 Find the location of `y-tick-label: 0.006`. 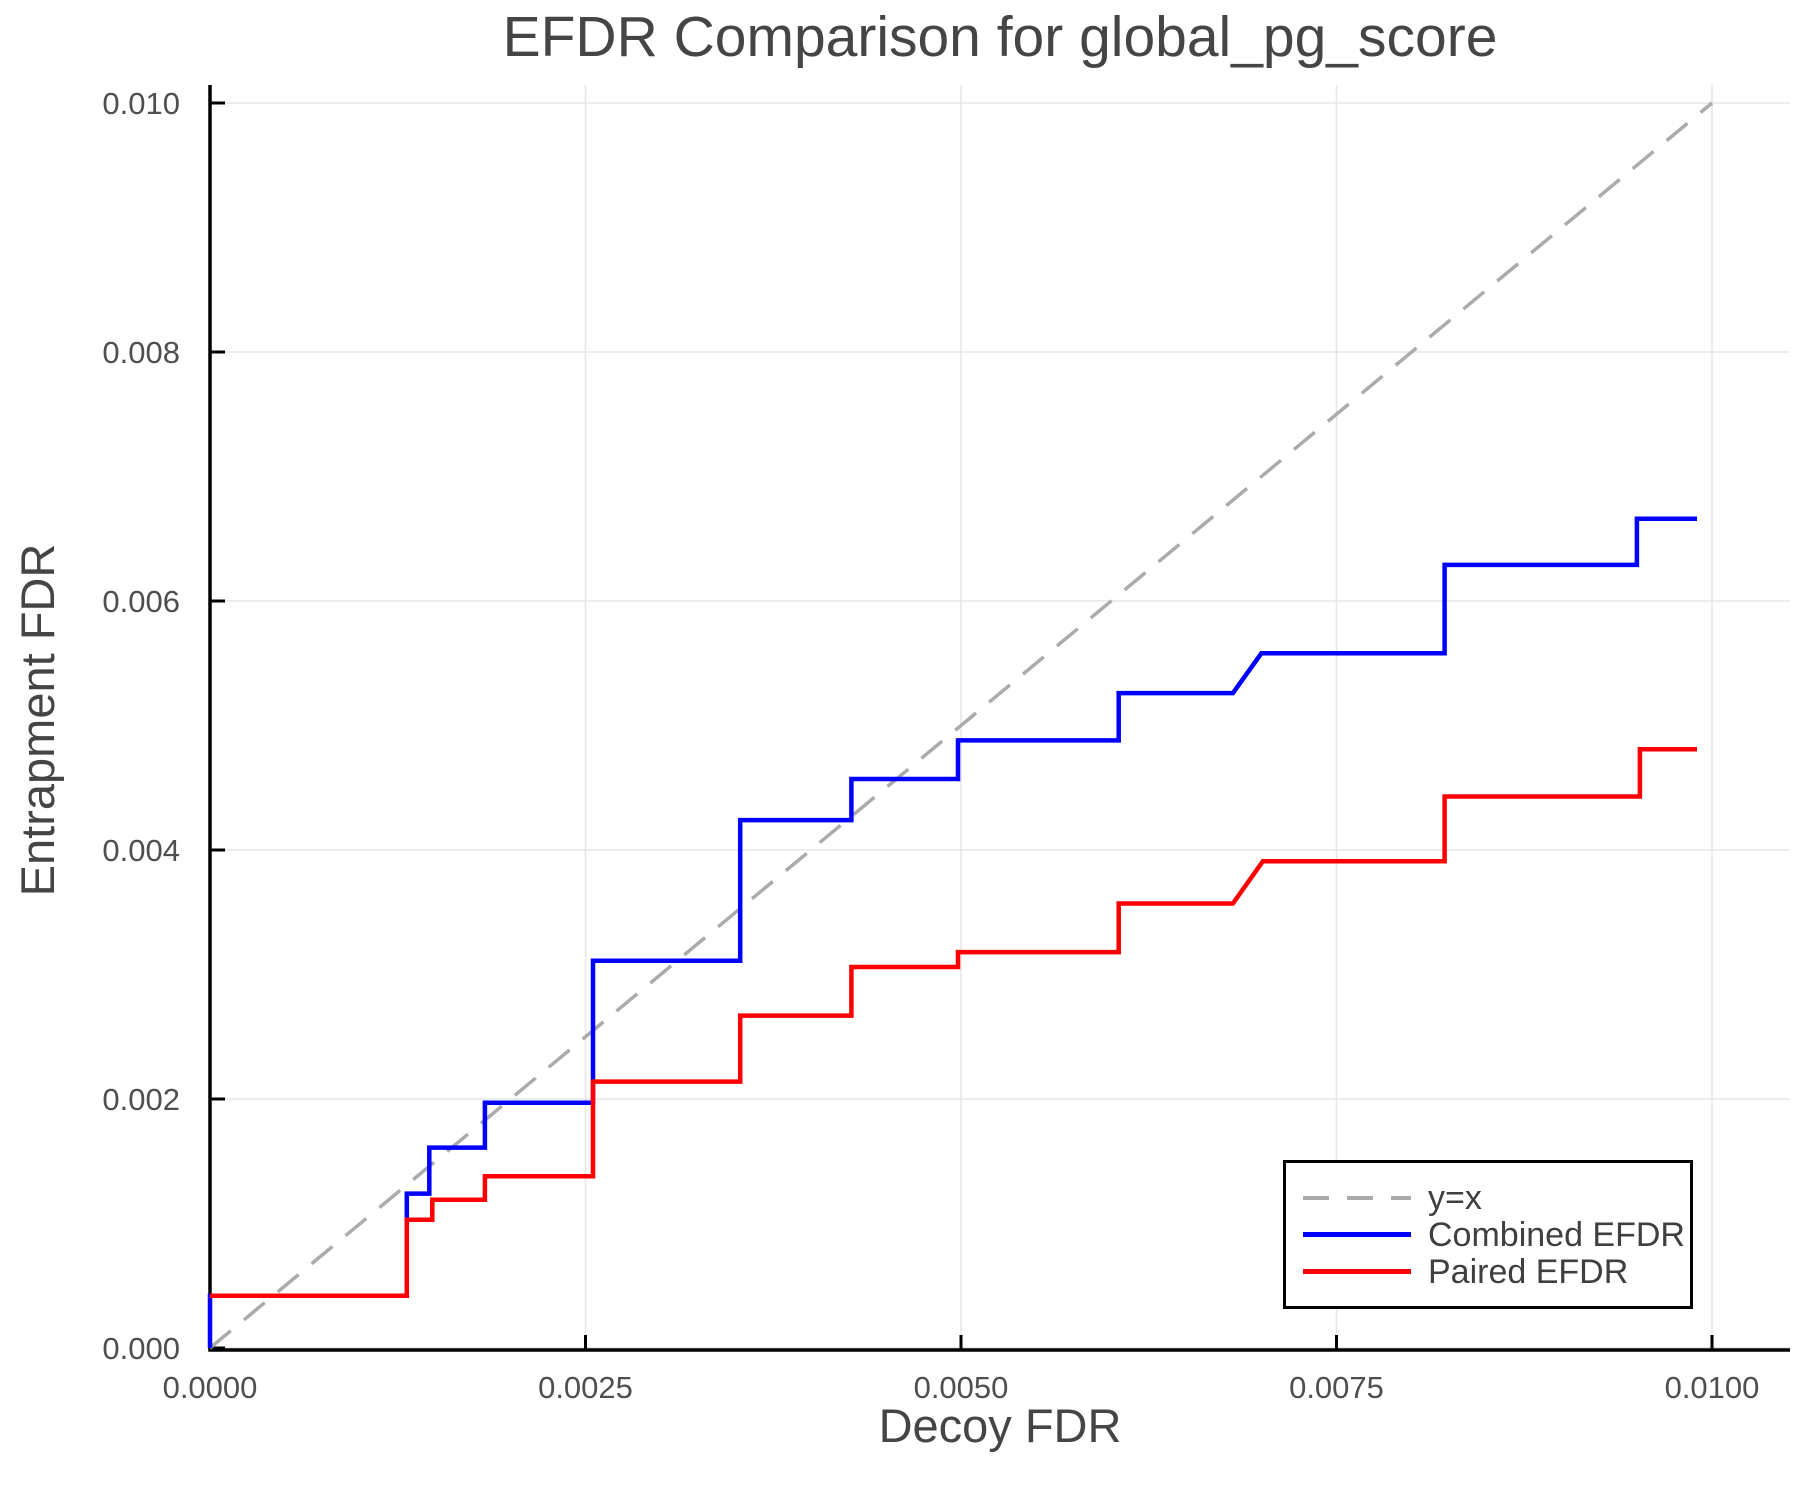

y-tick-label: 0.006 is located at coordinates (141, 601).